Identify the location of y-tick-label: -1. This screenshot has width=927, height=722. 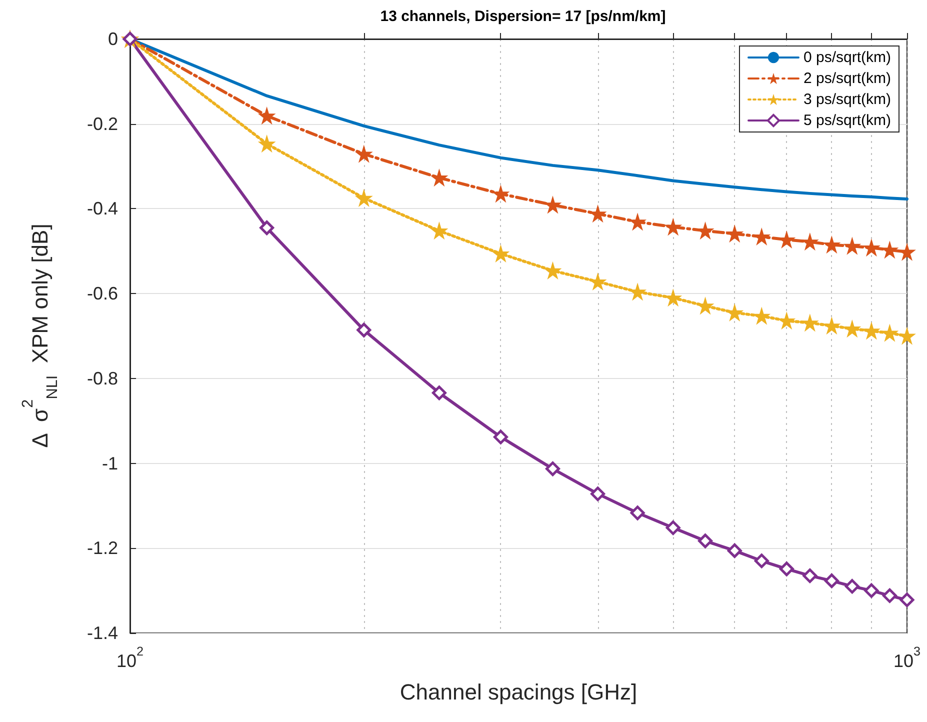
(110, 463).